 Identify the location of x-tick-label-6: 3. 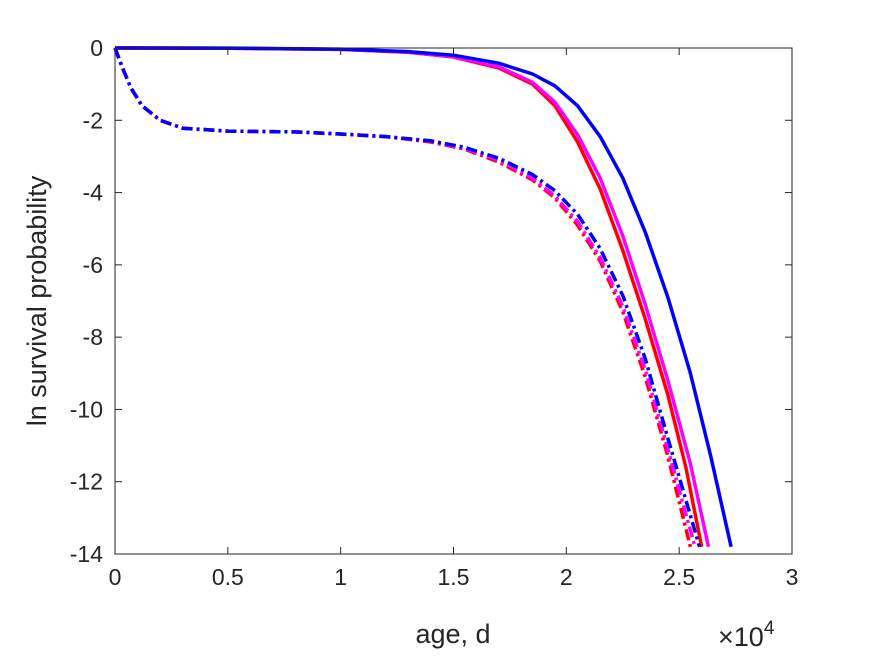
(792, 577).